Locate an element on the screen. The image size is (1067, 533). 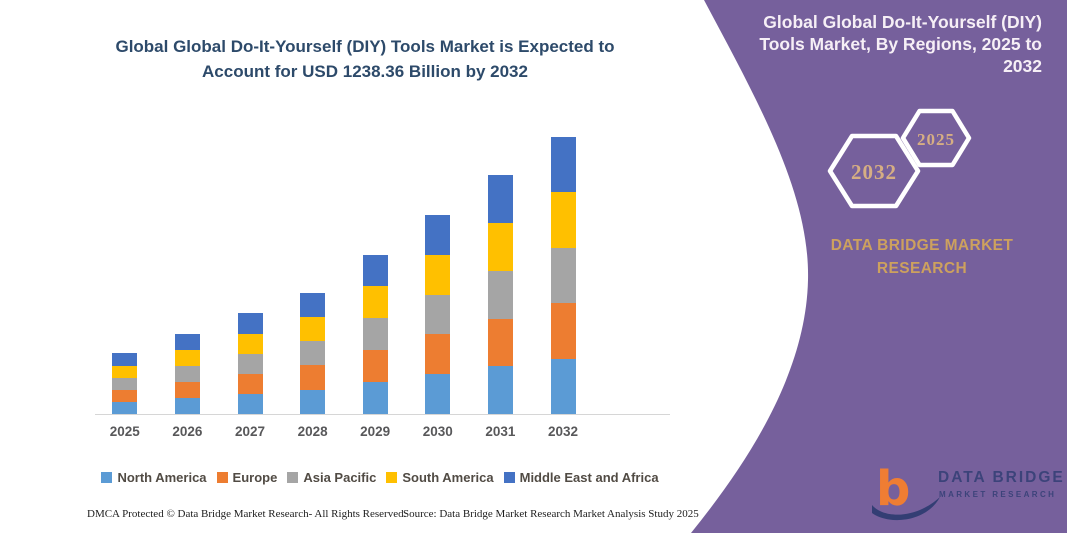
x-axis-label-2032: 2032 is located at coordinates (563, 431).